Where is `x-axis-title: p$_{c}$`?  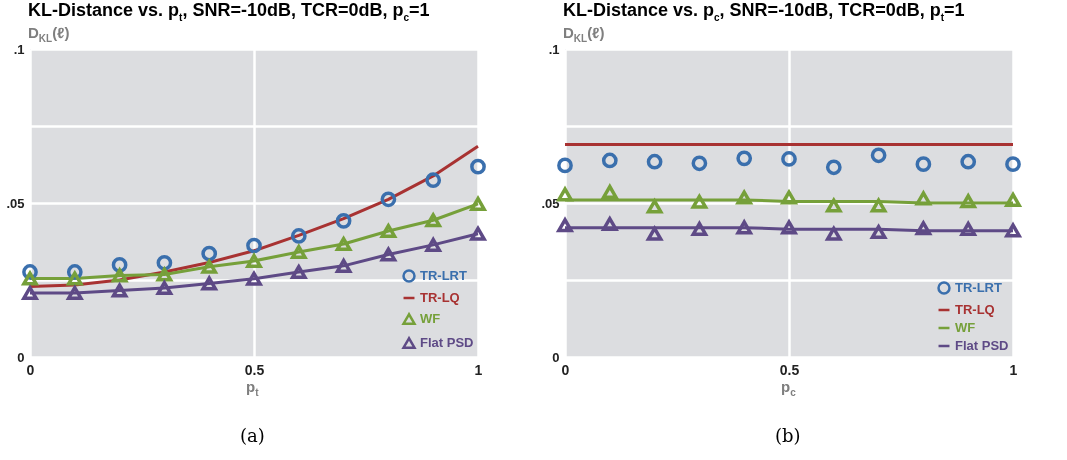
x-axis-title: p$_{c}$ is located at coordinates (788, 388).